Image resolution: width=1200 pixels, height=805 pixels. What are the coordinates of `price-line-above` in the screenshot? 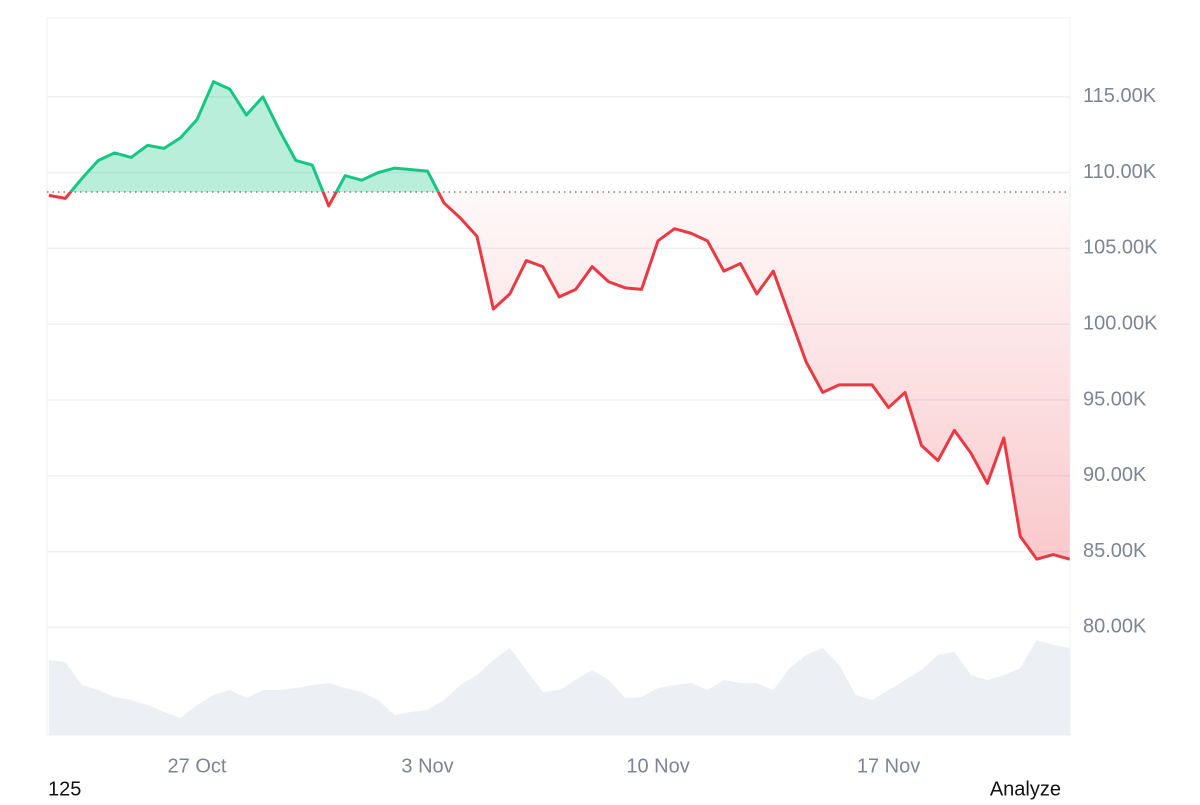 It's located at (254, 136).